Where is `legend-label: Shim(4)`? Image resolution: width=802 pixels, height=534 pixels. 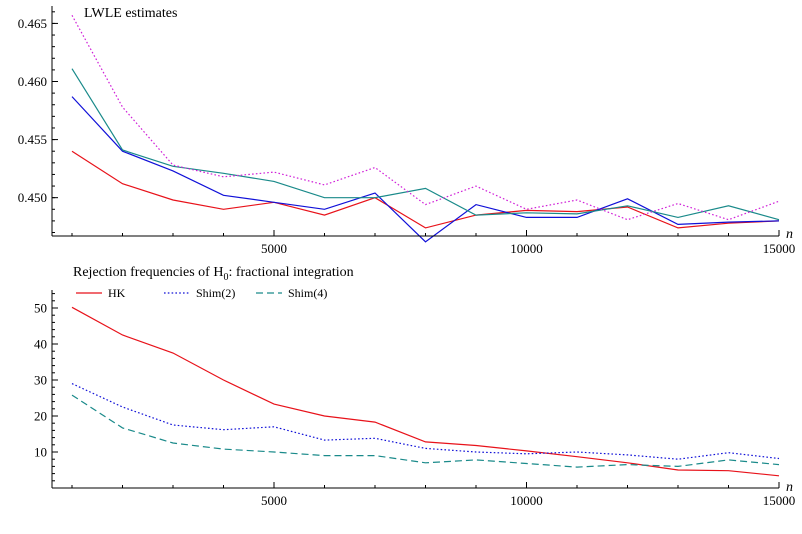
legend-label: Shim(4) is located at coordinates (307, 293).